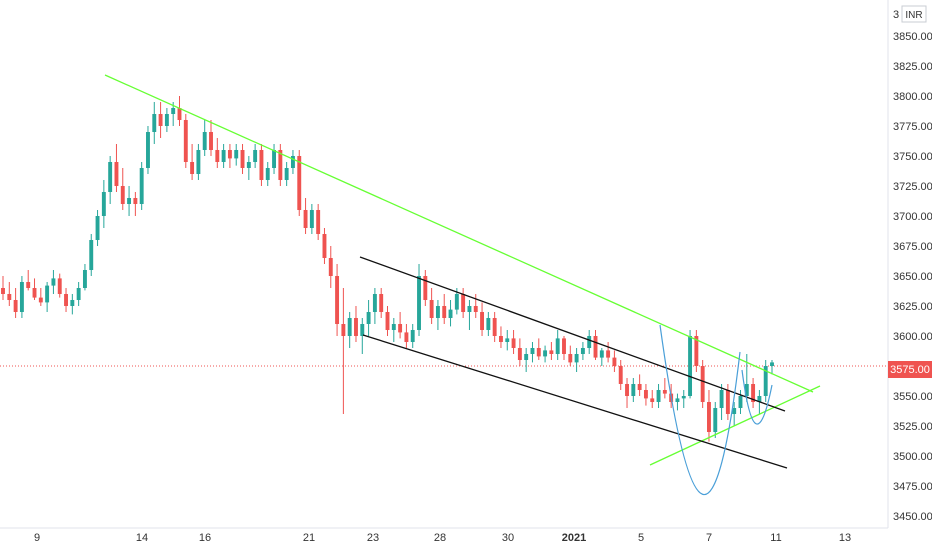  Describe the element at coordinates (910, 370) in the screenshot. I see `current-price-text: 3575.00` at that location.